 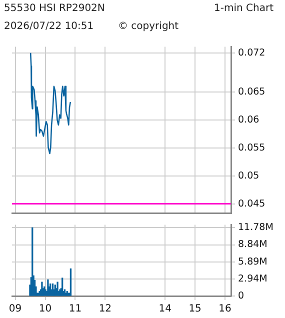 I want to click on y-tick-label: 11.78M, so click(x=256, y=228).